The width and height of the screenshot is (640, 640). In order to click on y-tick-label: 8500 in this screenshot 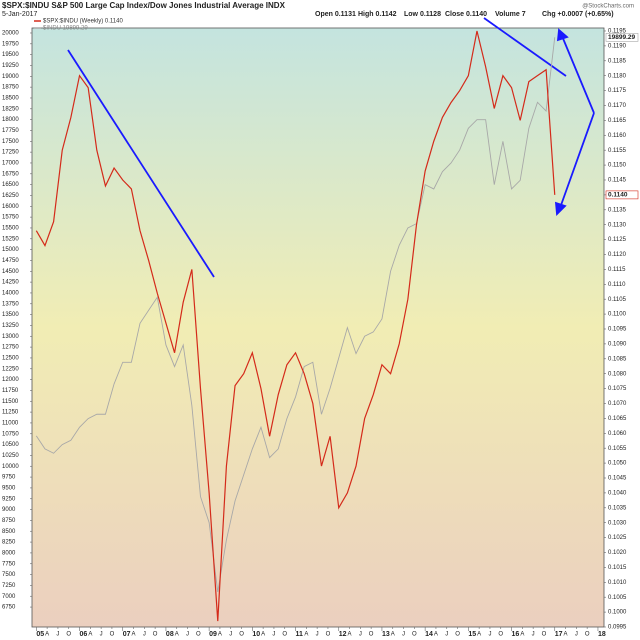, I will do `click(9, 532)`.